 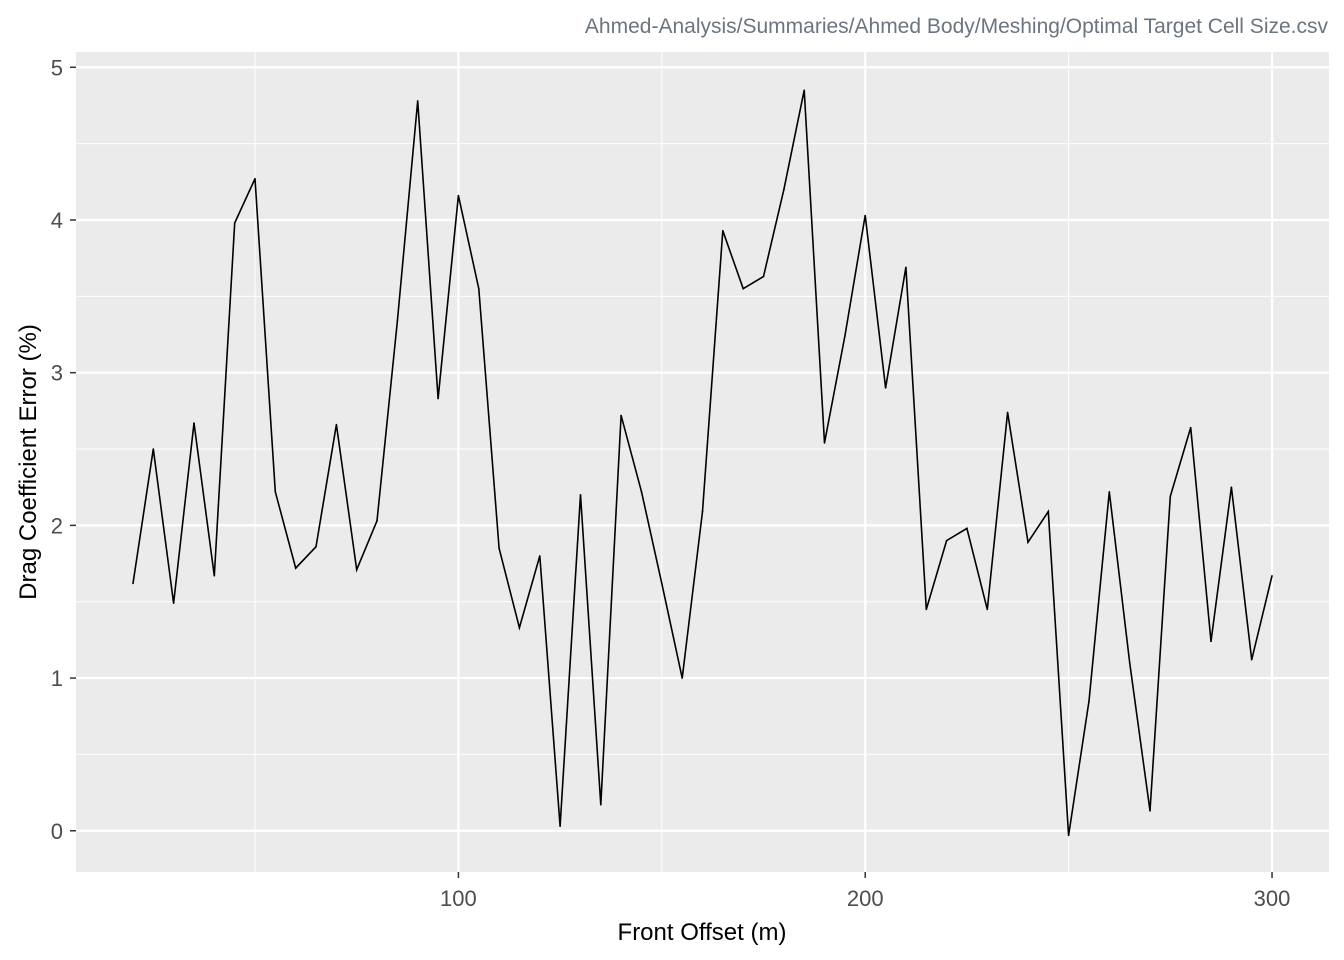 I want to click on y-tick-label: 2, so click(x=57, y=525).